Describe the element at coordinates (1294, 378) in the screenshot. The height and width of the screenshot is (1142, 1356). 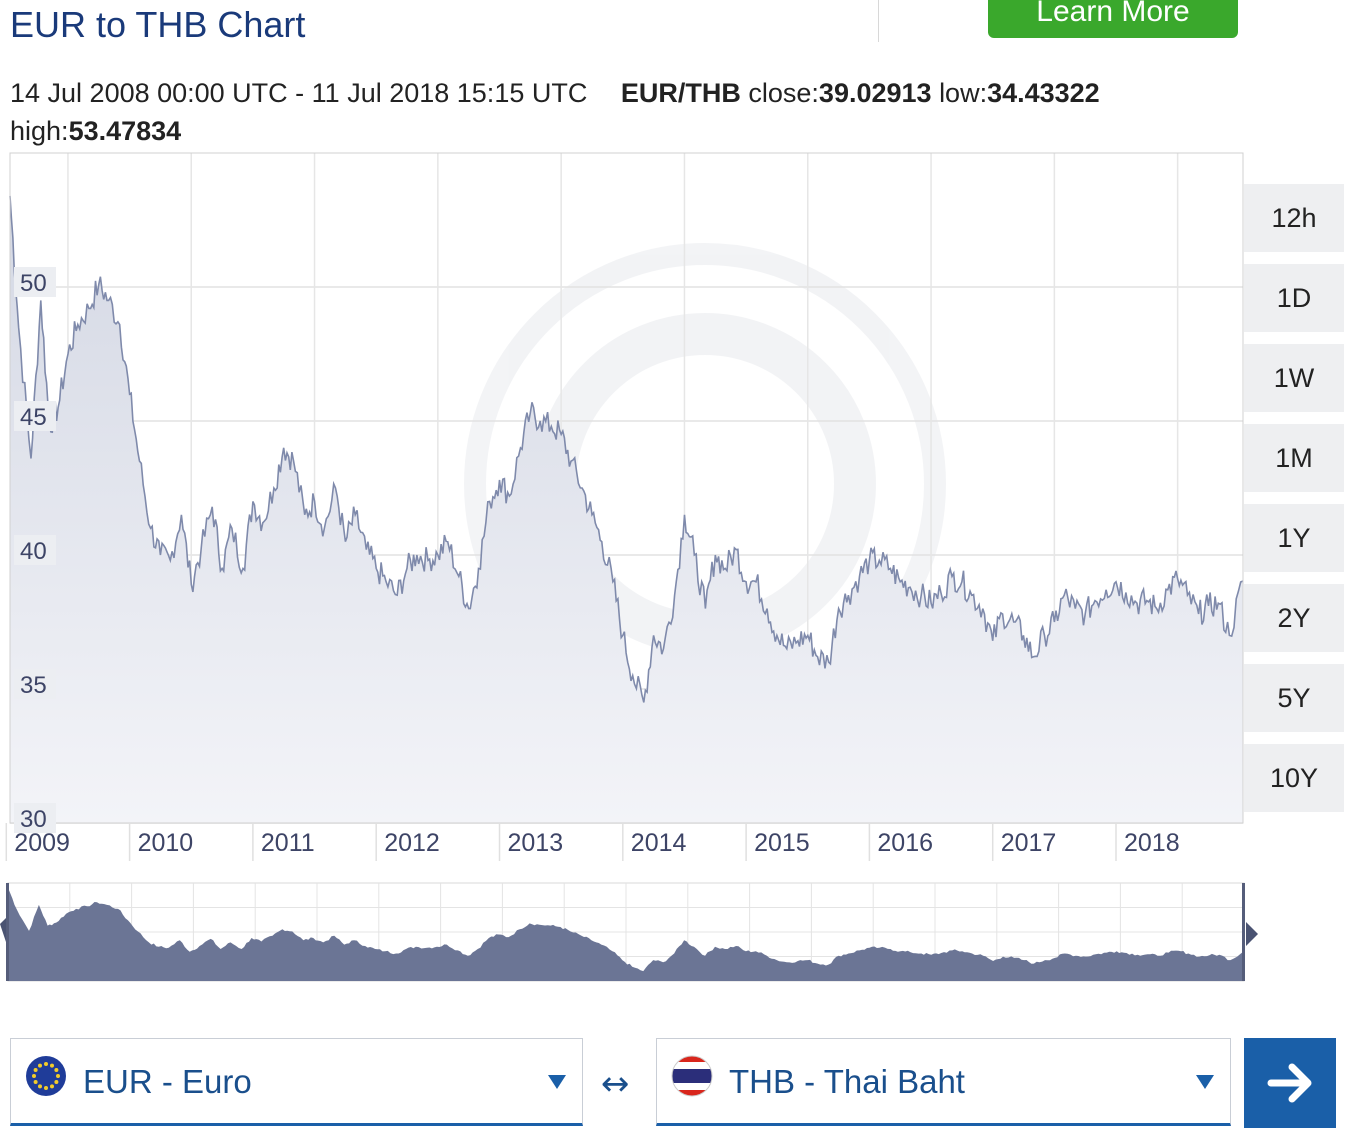
I see `timeframe-1w: 1W` at that location.